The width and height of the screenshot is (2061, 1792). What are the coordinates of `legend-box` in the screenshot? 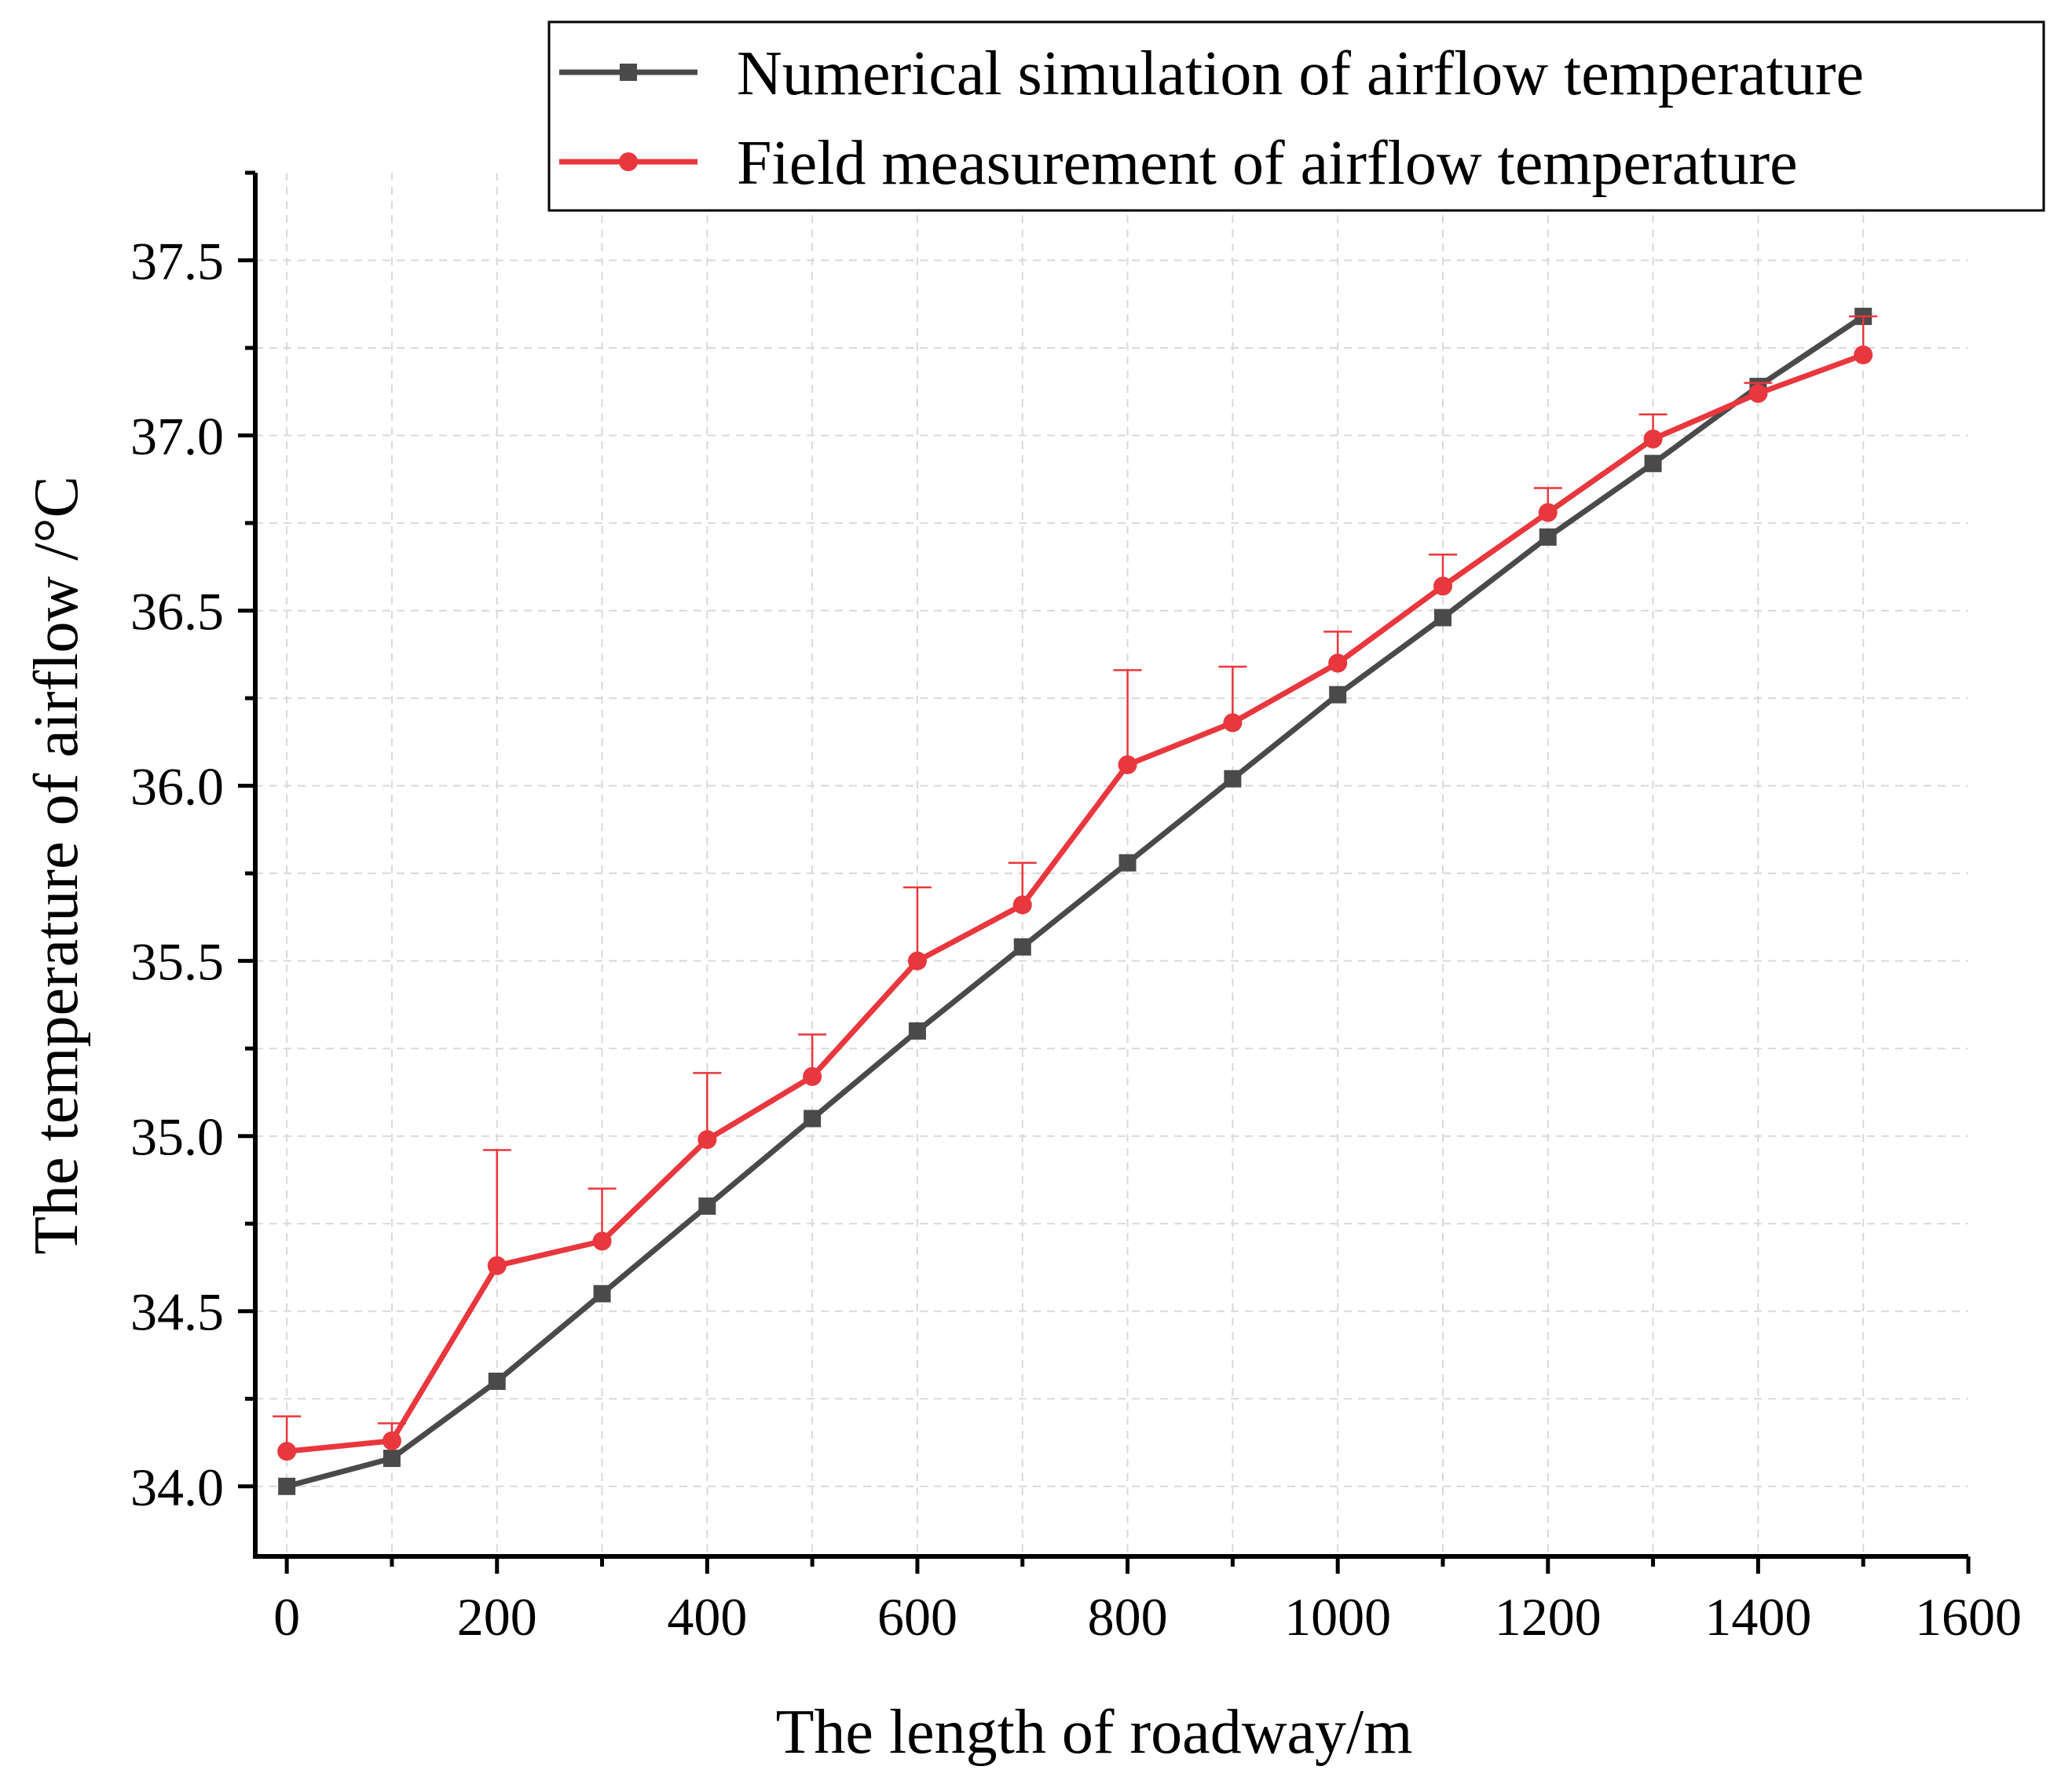 It's located at (1296, 116).